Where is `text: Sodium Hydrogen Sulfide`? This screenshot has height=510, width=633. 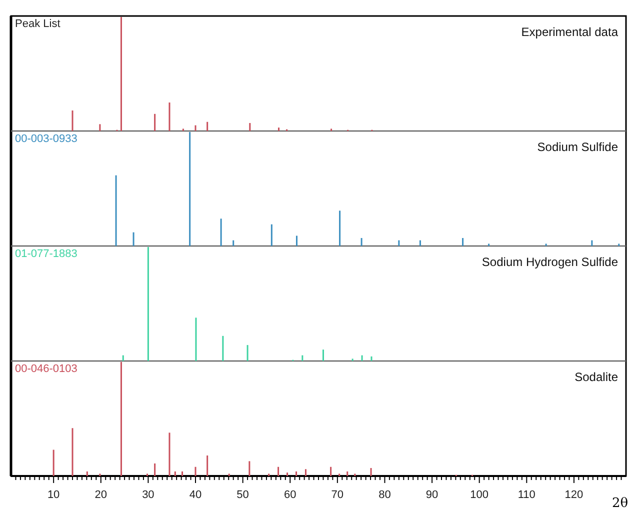 text: Sodium Hydrogen Sulfide is located at coordinates (550, 262).